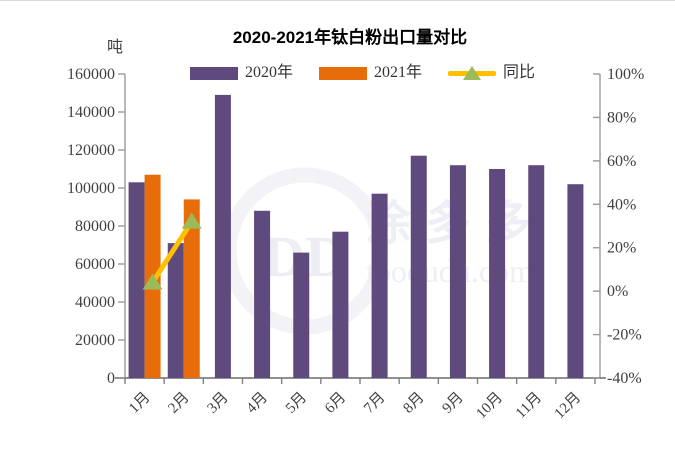  Describe the element at coordinates (268, 72) in the screenshot. I see `legend-label-2020: 2020年` at that location.